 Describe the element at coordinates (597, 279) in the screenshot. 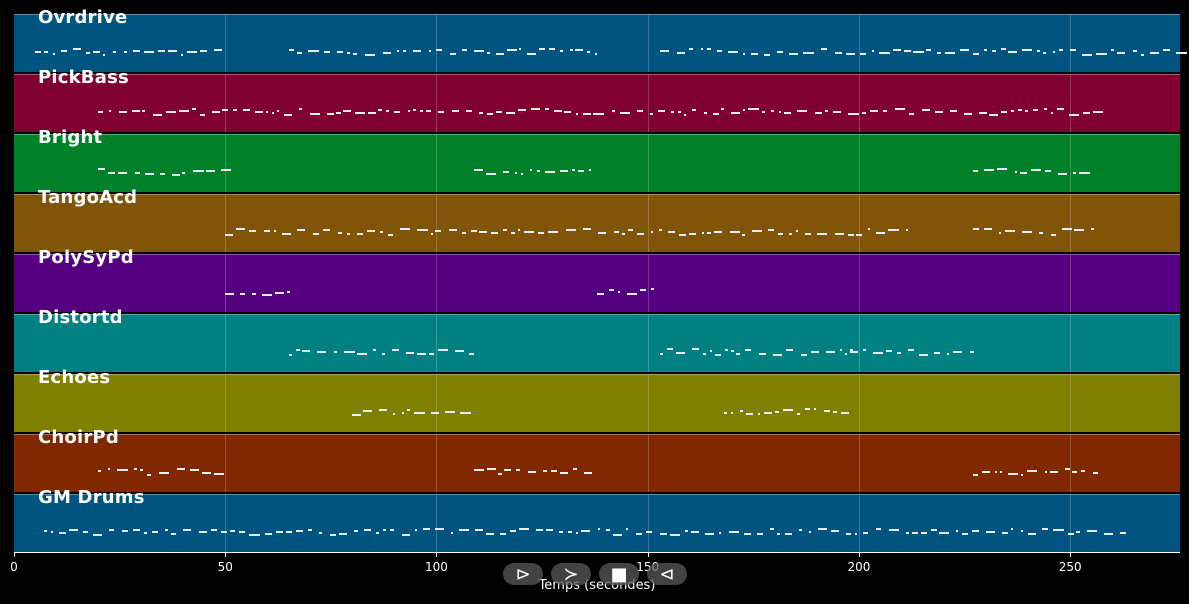

I see `track-polysypd: PolySyPd` at that location.